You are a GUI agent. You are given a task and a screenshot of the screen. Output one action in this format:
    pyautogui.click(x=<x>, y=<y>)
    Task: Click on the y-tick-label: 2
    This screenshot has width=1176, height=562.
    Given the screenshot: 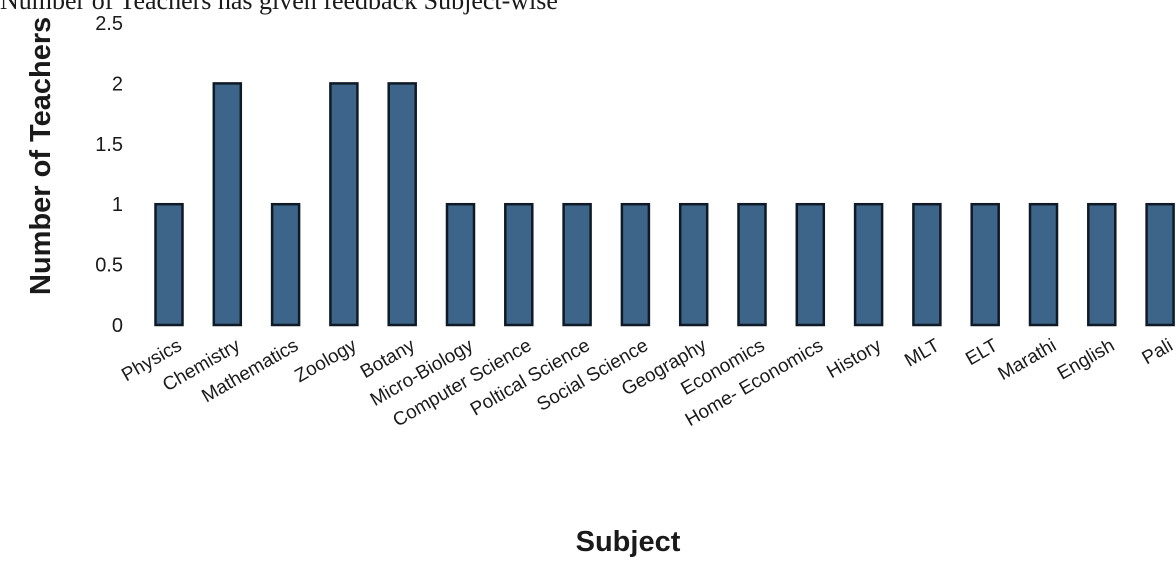 What is the action you would take?
    pyautogui.click(x=117, y=84)
    